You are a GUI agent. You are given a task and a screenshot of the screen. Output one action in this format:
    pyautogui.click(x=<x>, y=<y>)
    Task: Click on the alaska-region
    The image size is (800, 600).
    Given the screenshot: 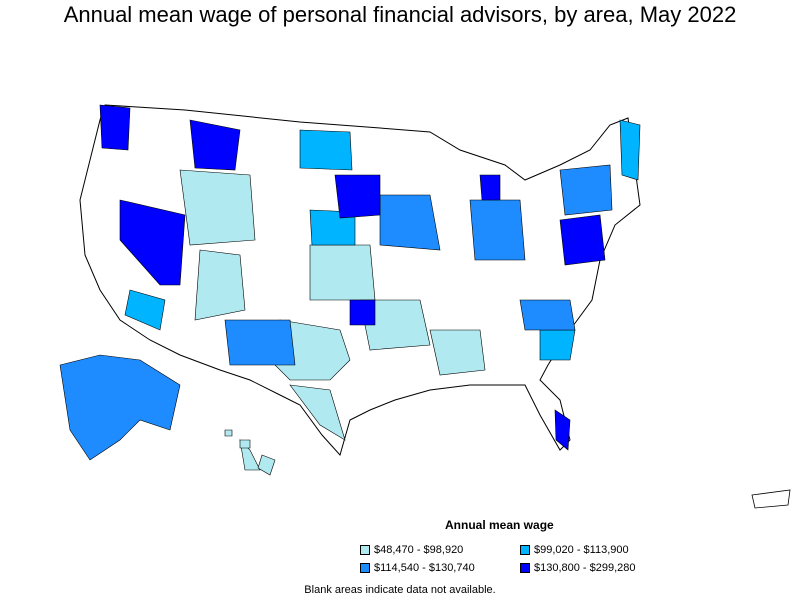 What is the action you would take?
    pyautogui.click(x=120, y=407)
    